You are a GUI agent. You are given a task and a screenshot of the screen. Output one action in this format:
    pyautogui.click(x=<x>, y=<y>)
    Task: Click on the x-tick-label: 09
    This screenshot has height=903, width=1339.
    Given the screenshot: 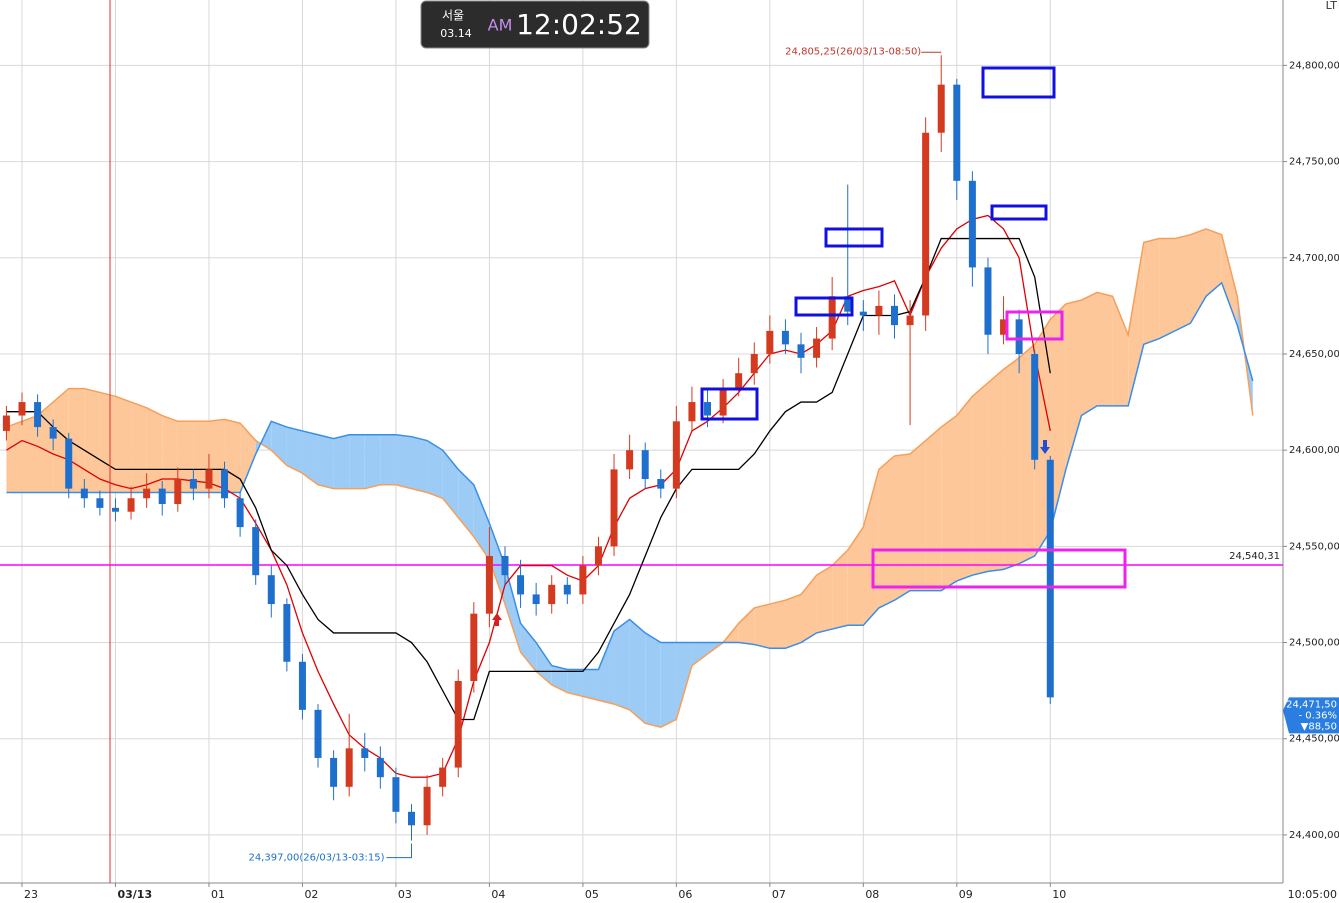 What is the action you would take?
    pyautogui.click(x=966, y=894)
    